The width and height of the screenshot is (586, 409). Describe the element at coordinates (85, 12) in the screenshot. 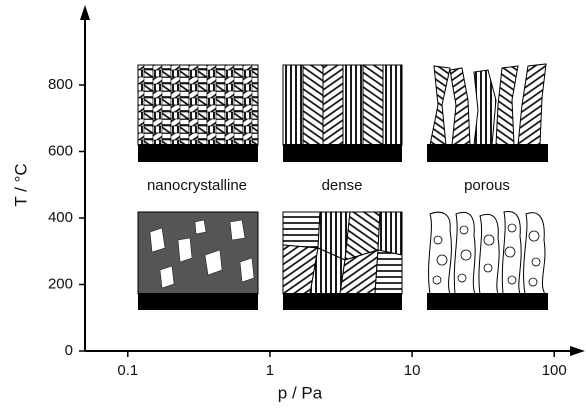

I see `y-axis-arrow` at that location.